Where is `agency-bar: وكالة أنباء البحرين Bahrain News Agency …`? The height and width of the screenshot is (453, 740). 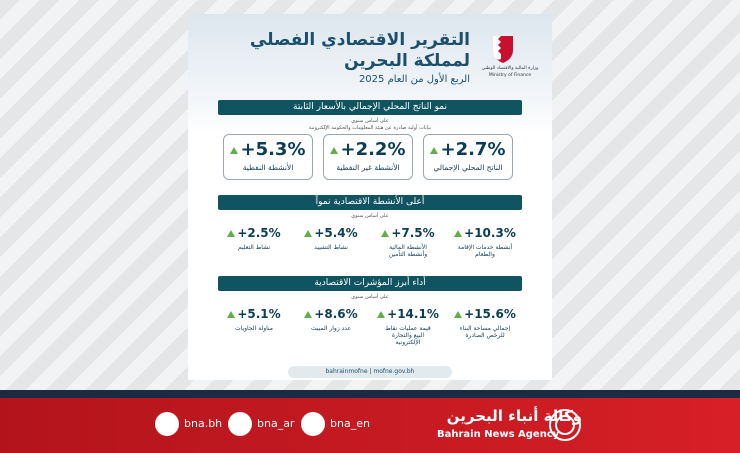
agency-bar: وكالة أنباء البحرين Bahrain News Agency … is located at coordinates (370, 425).